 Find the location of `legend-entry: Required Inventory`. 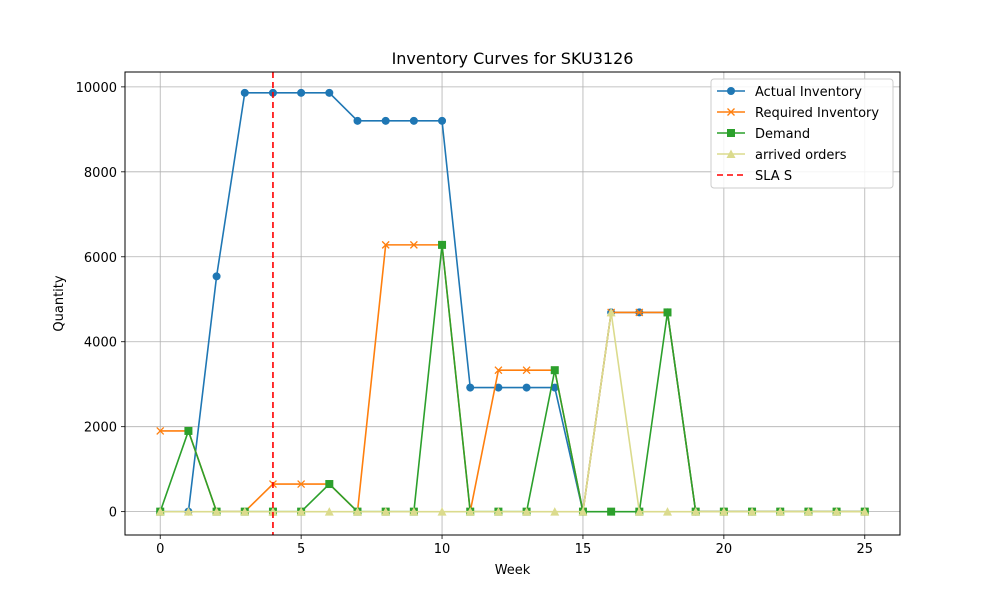

legend-entry: Required Inventory is located at coordinates (798, 113).